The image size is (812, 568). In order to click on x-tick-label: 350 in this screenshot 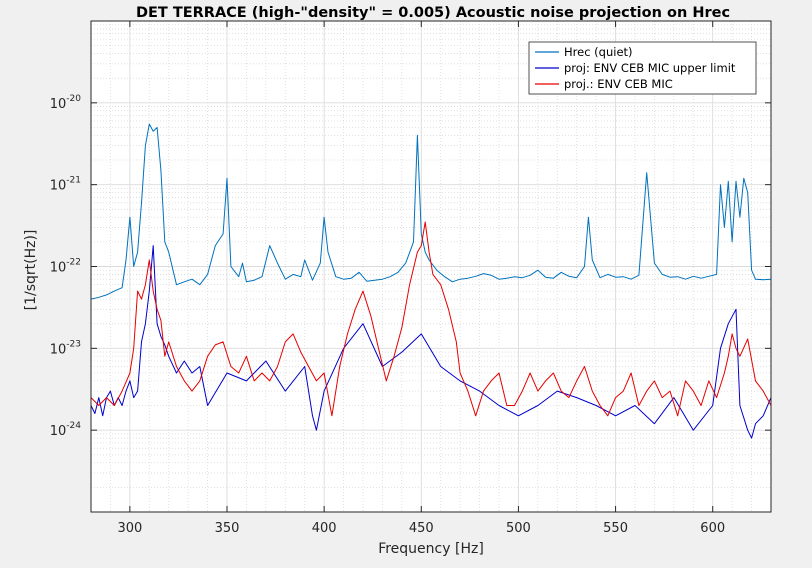, I will do `click(227, 528)`.